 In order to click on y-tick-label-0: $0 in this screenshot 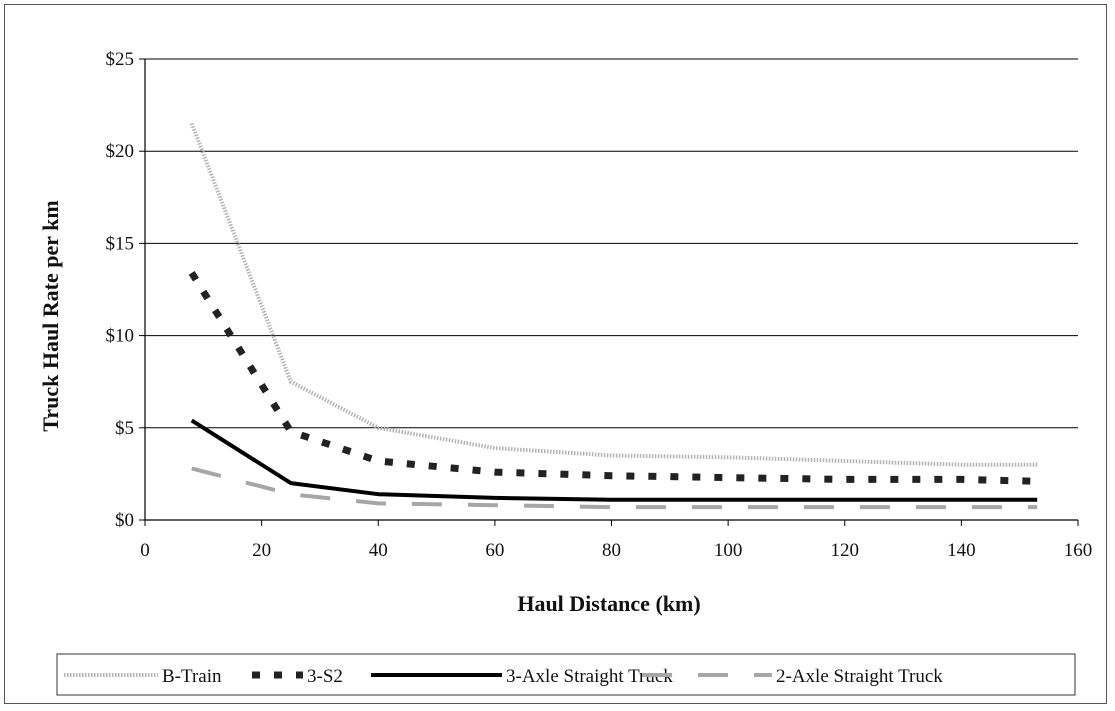, I will do `click(124, 520)`.